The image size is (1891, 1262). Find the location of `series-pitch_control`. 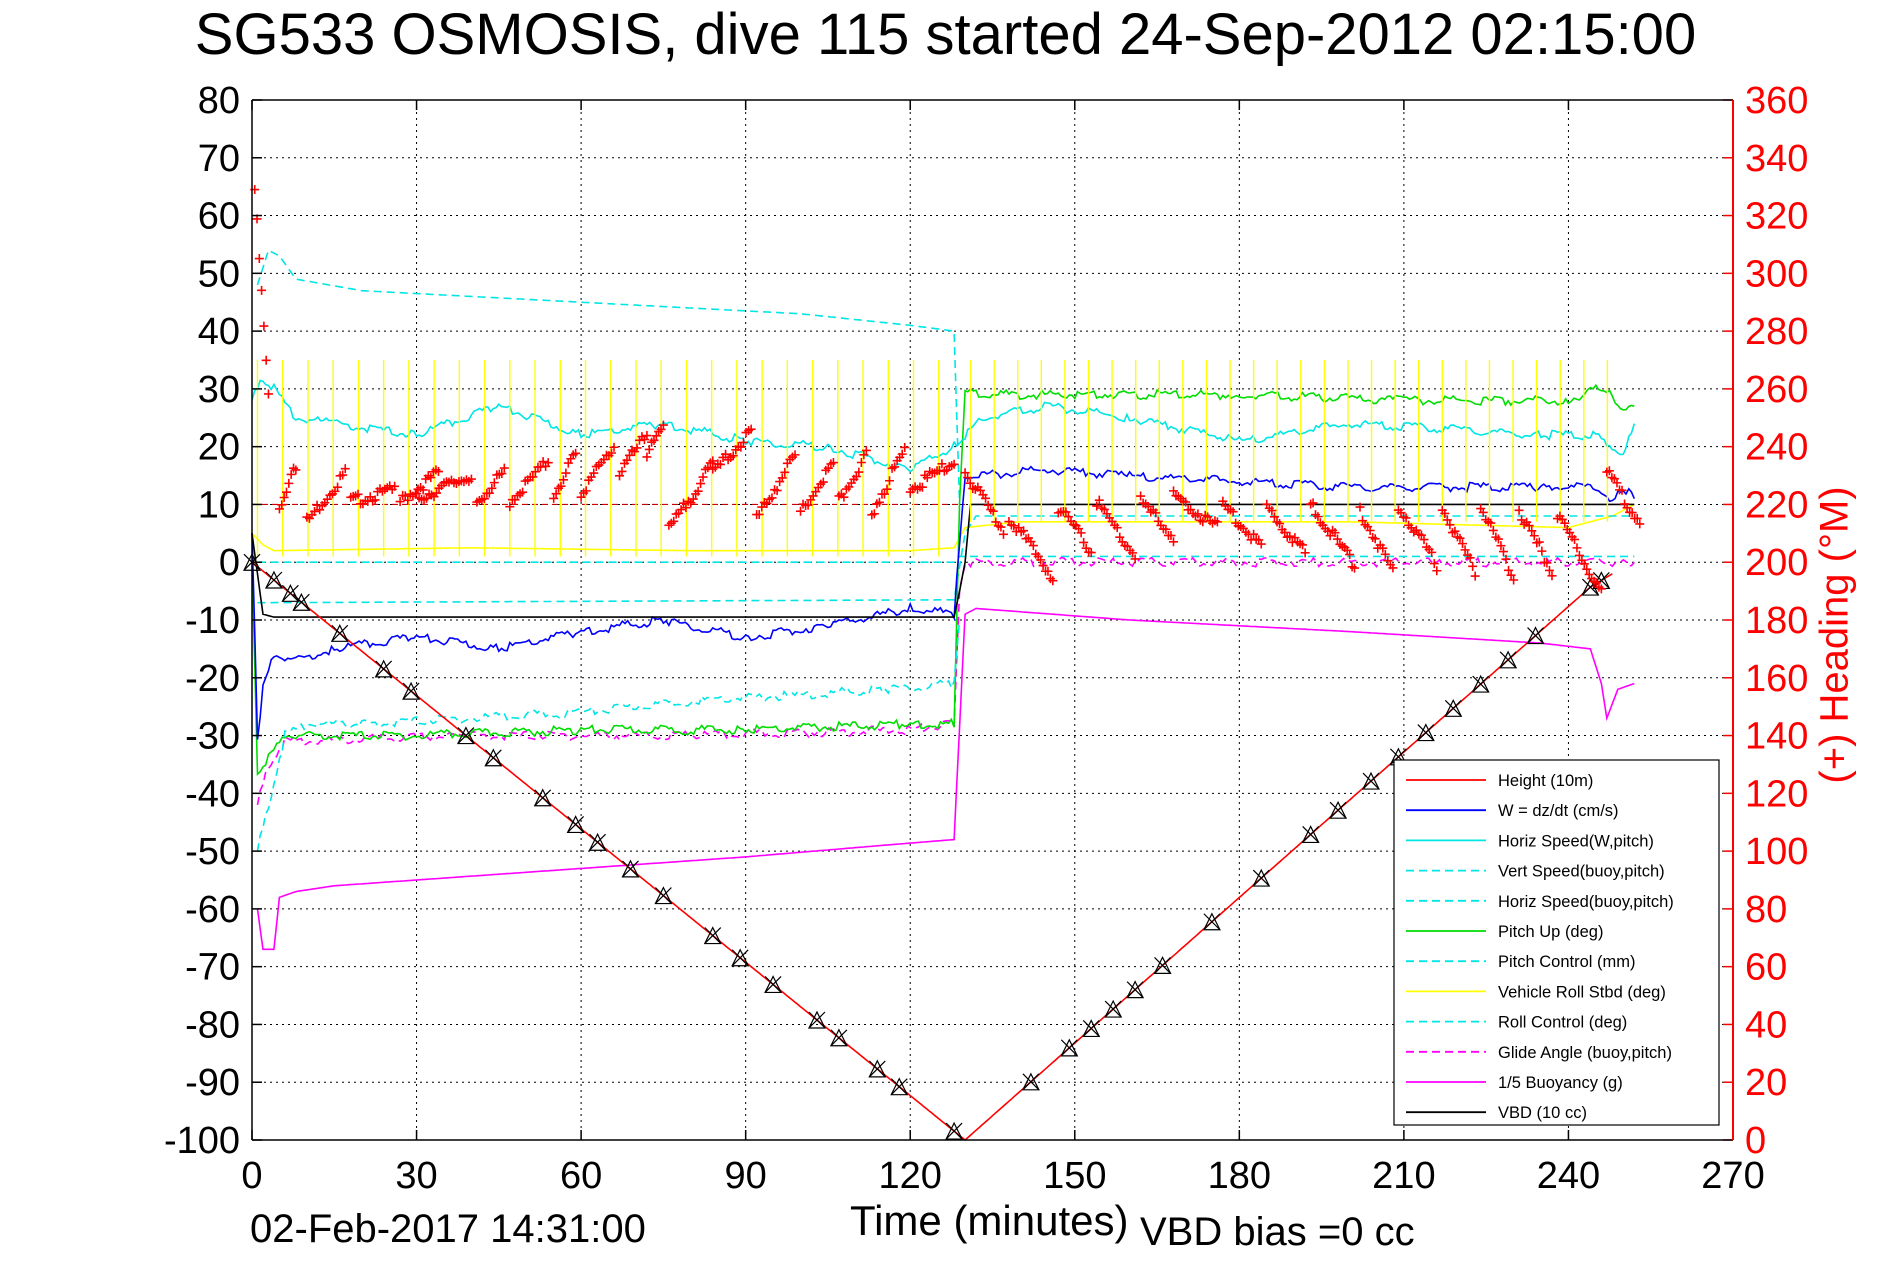

series-pitch_control is located at coordinates (946, 559).